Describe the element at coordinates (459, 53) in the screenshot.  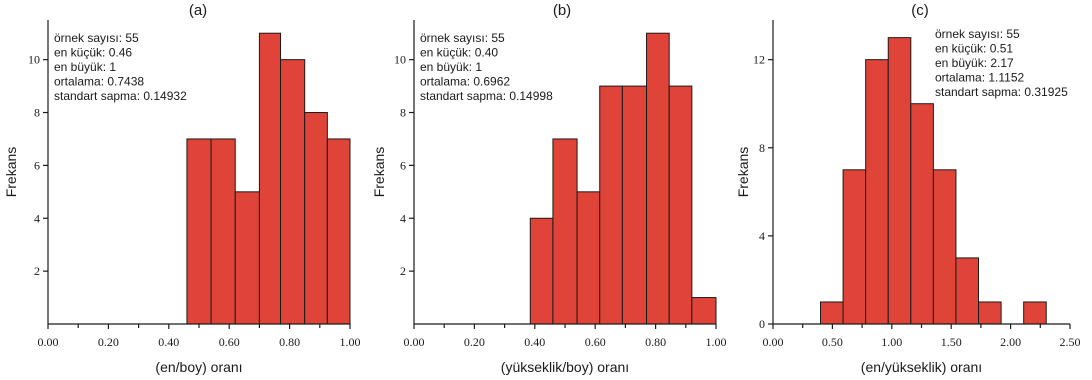
I see `stats-annotation-line: en küçük: 0.40` at that location.